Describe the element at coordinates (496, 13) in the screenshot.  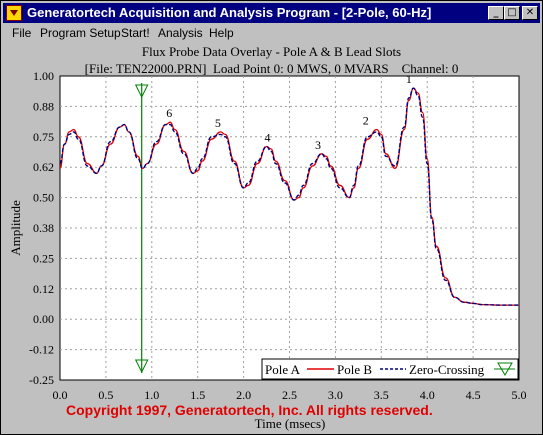
I see `minimize-button: _` at that location.